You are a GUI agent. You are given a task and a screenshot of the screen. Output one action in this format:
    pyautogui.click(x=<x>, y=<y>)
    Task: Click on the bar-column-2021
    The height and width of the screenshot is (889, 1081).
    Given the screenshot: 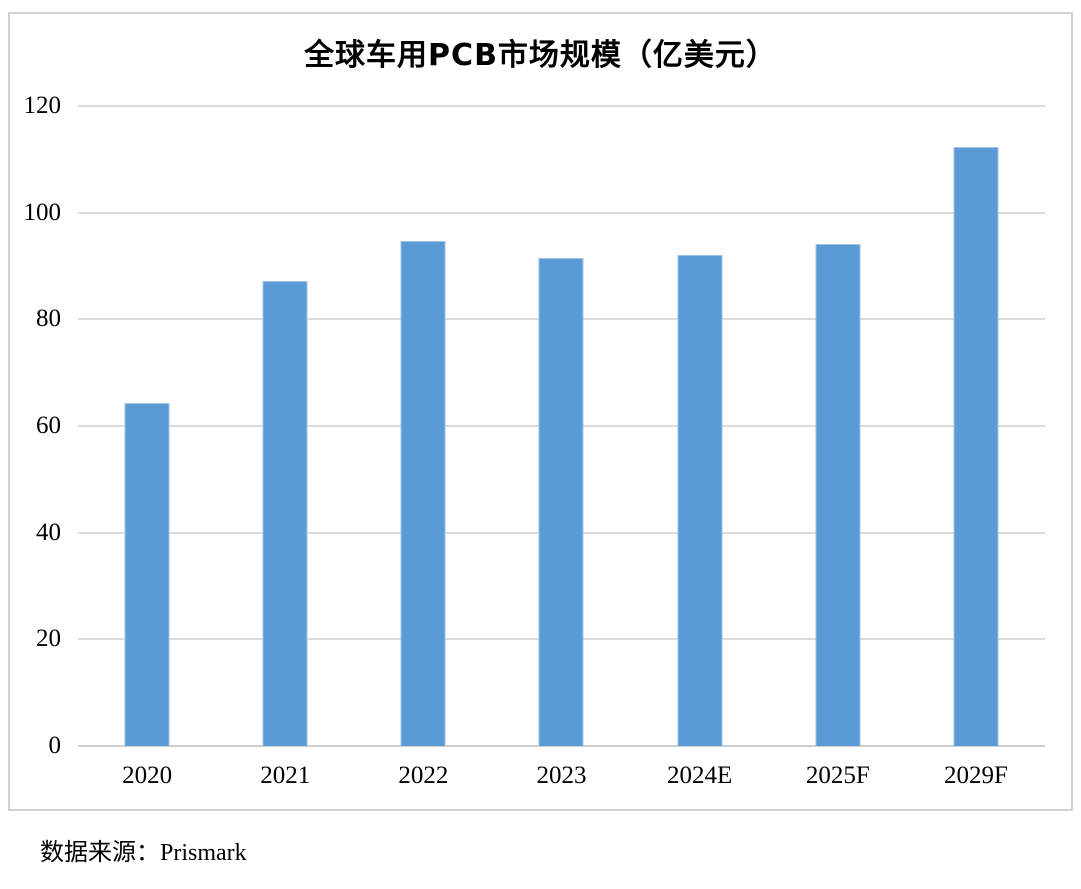 What is the action you would take?
    pyautogui.click(x=285, y=426)
    